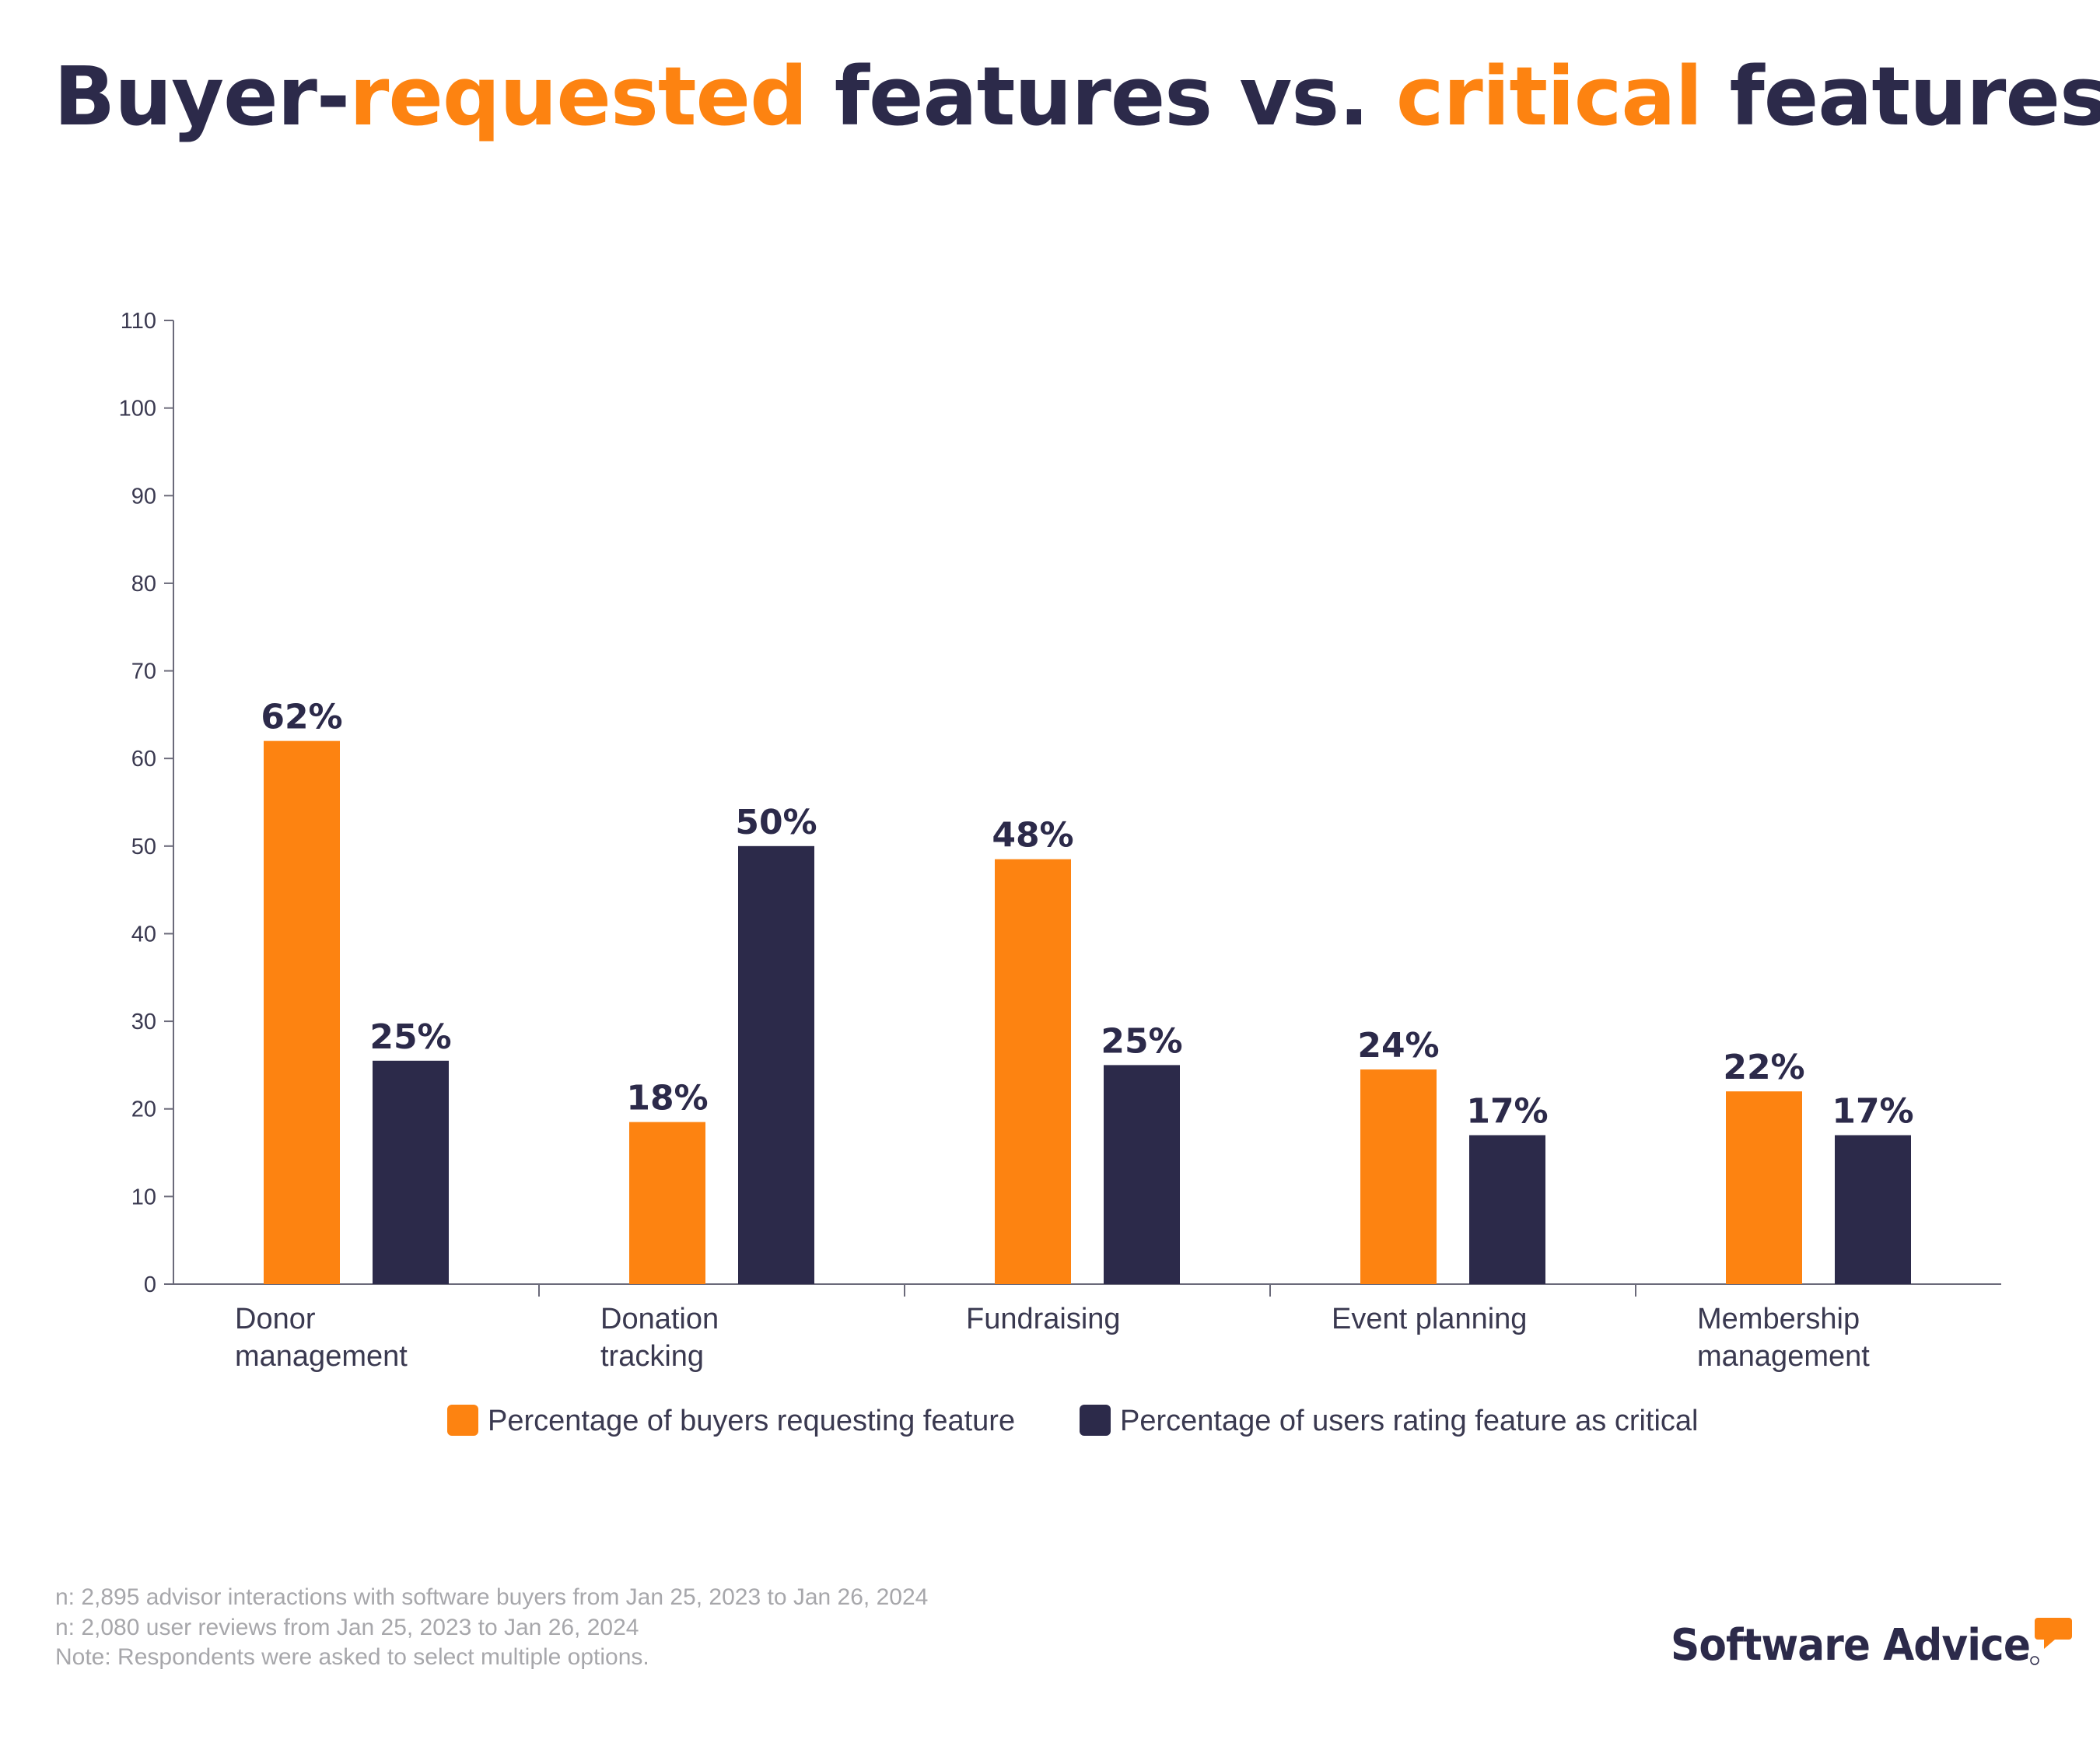 This screenshot has width=2100, height=1750. What do you see at coordinates (143, 1109) in the screenshot?
I see `y-tick-label: 20` at bounding box center [143, 1109].